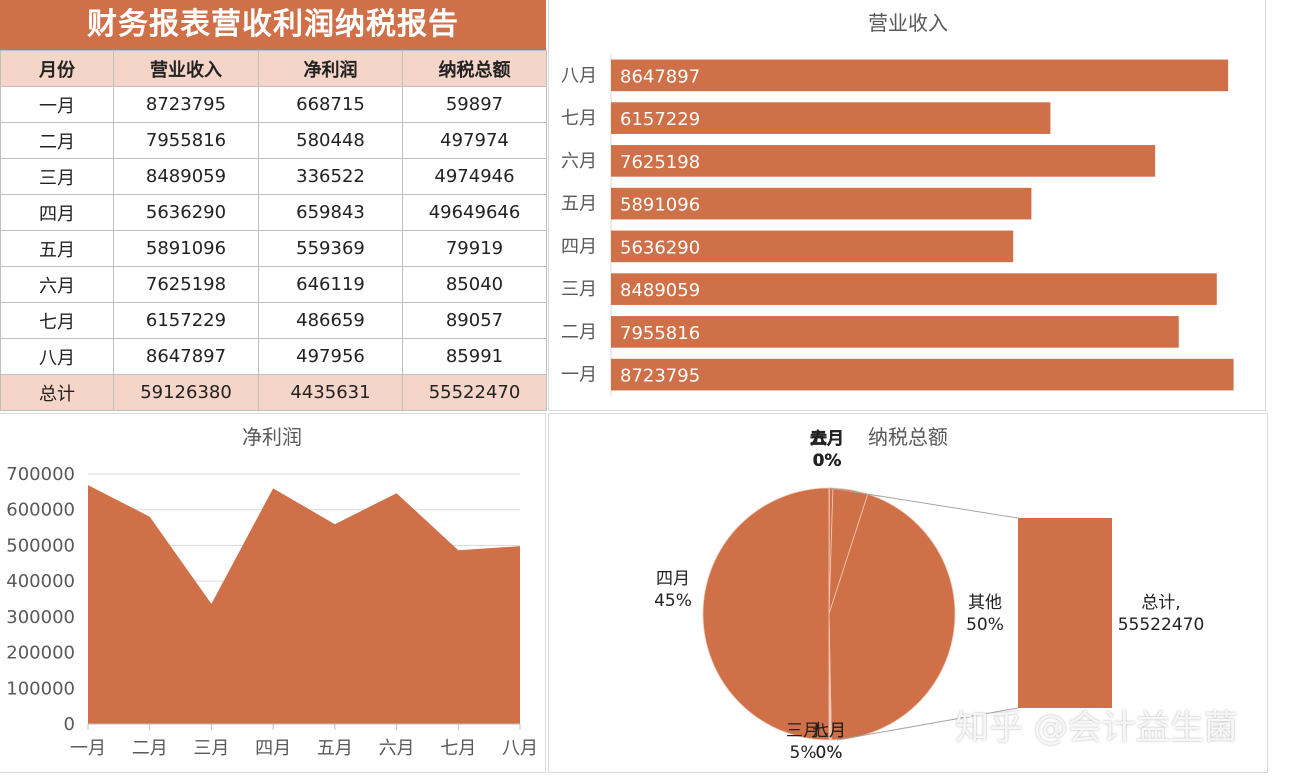  What do you see at coordinates (40, 688) in the screenshot?
I see `y-tick-label: 100000` at bounding box center [40, 688].